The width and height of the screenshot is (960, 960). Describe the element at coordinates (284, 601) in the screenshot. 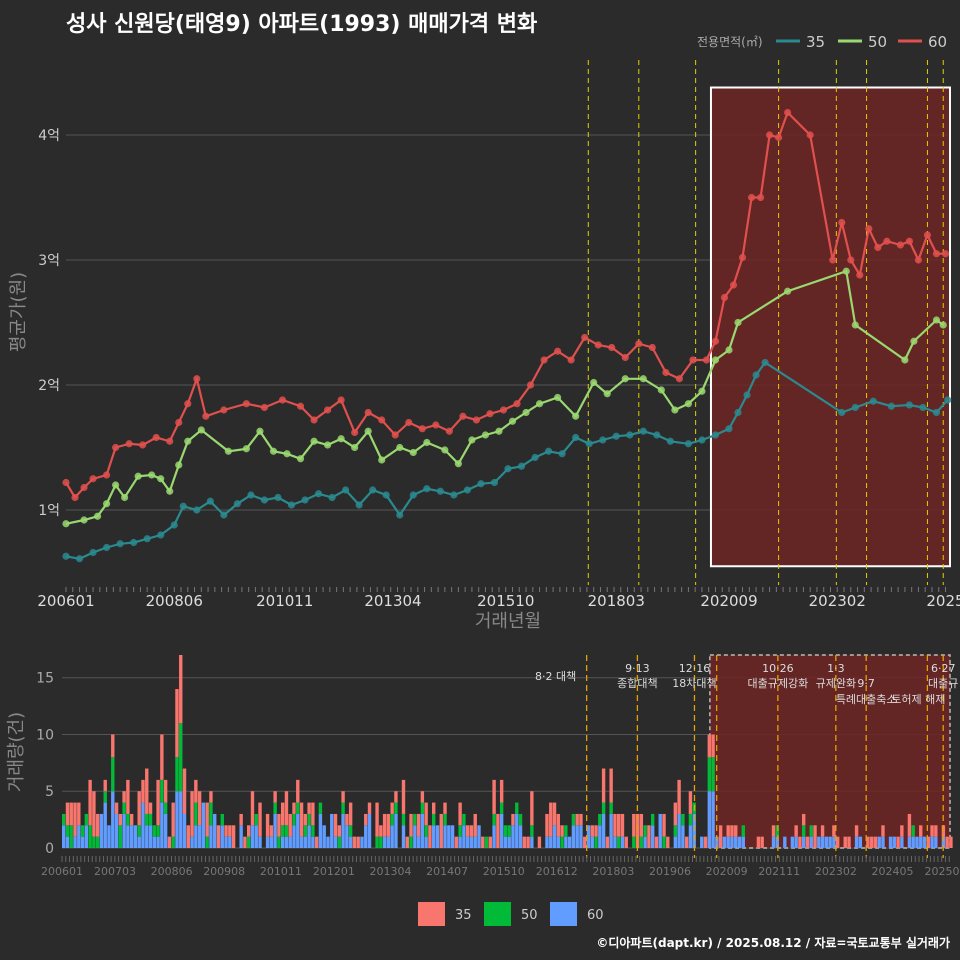

I see `price-x-tick-label: 201011` at that location.